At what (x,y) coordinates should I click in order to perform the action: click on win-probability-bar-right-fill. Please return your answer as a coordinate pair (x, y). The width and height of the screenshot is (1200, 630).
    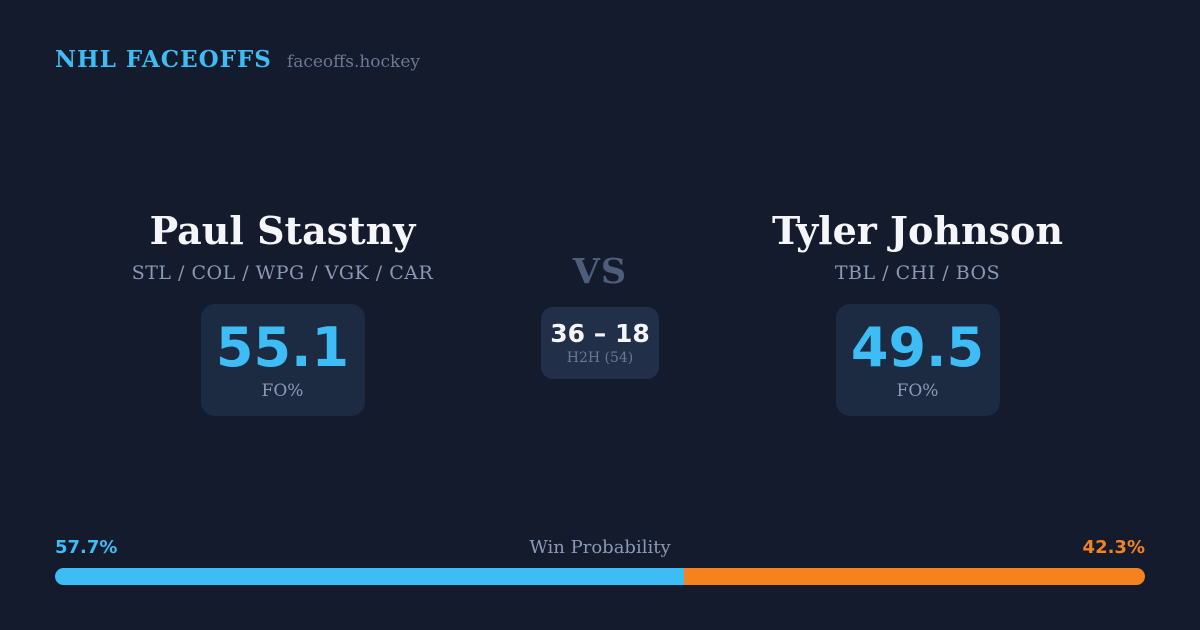
    Looking at the image, I should click on (914, 576).